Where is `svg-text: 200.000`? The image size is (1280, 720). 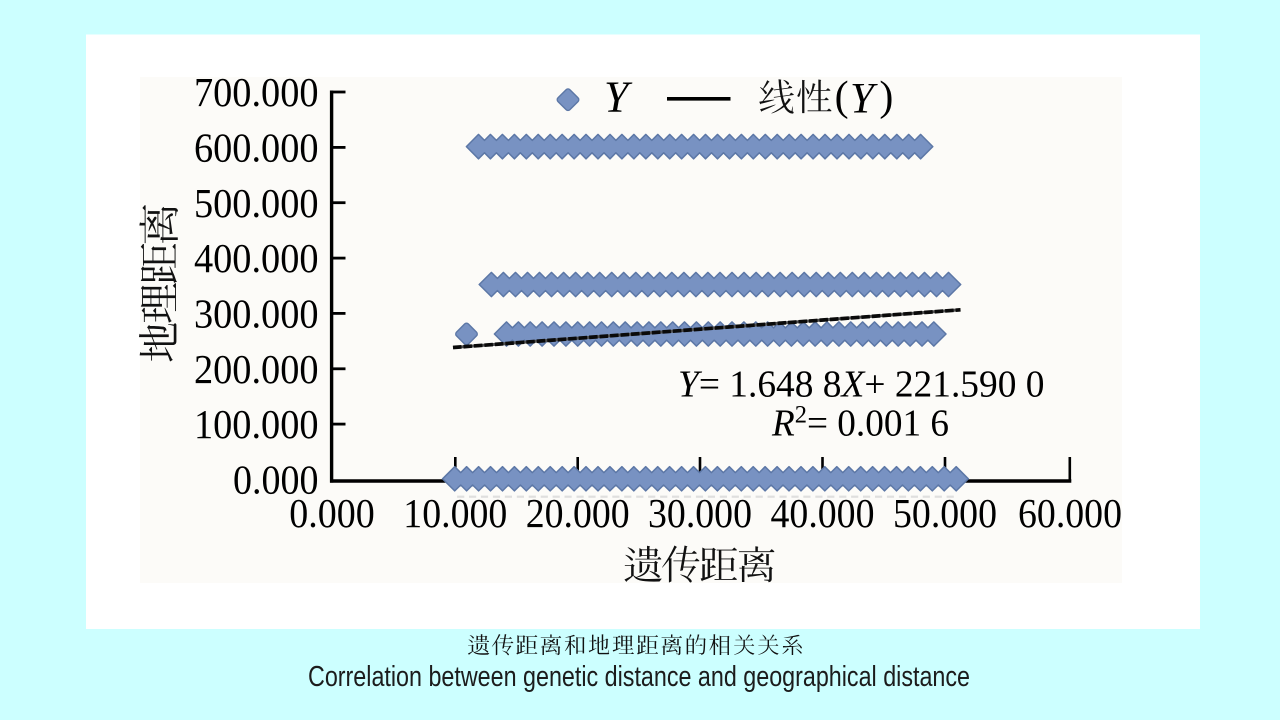 svg-text: 200.000 is located at coordinates (256, 369).